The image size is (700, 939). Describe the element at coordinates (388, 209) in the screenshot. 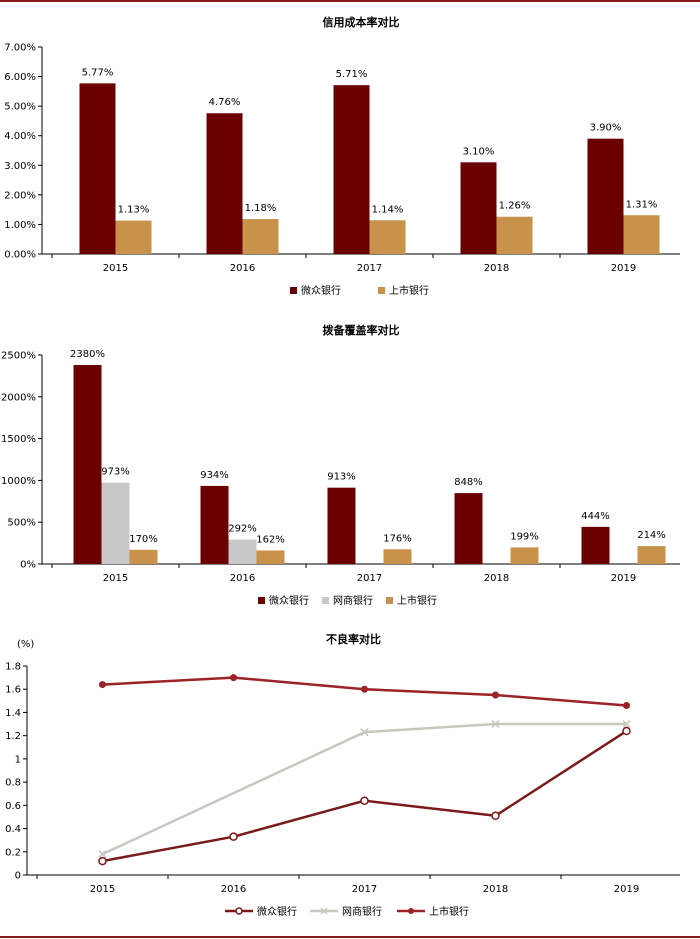

I see `data-label: 1.14%` at that location.